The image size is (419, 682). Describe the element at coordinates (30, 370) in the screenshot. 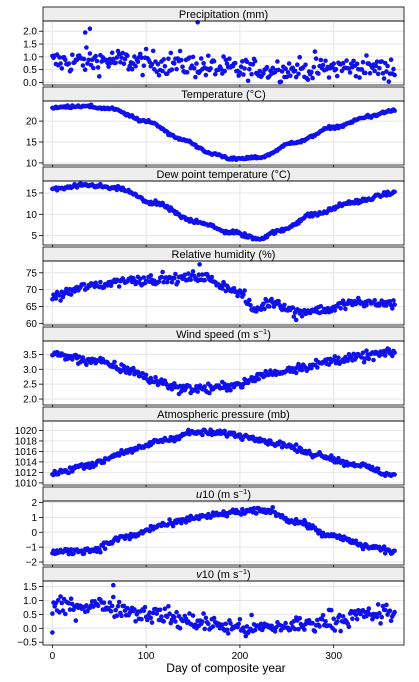

I see `y-tick-label: 3.0` at that location.